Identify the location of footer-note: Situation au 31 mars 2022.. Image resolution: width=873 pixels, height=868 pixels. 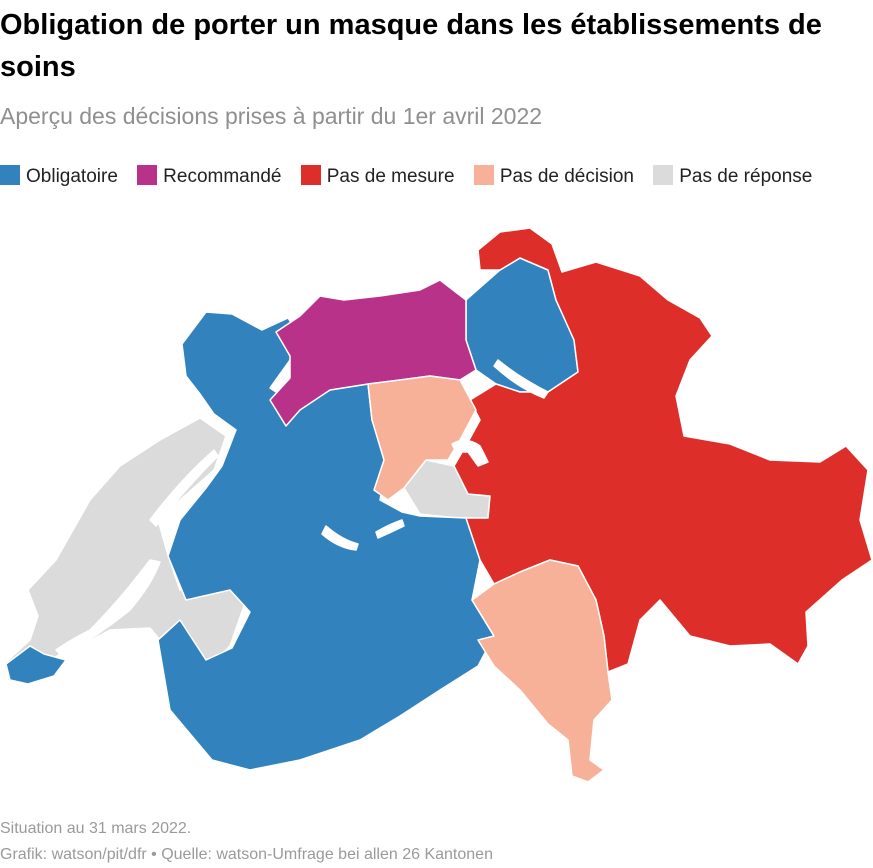
(96, 828).